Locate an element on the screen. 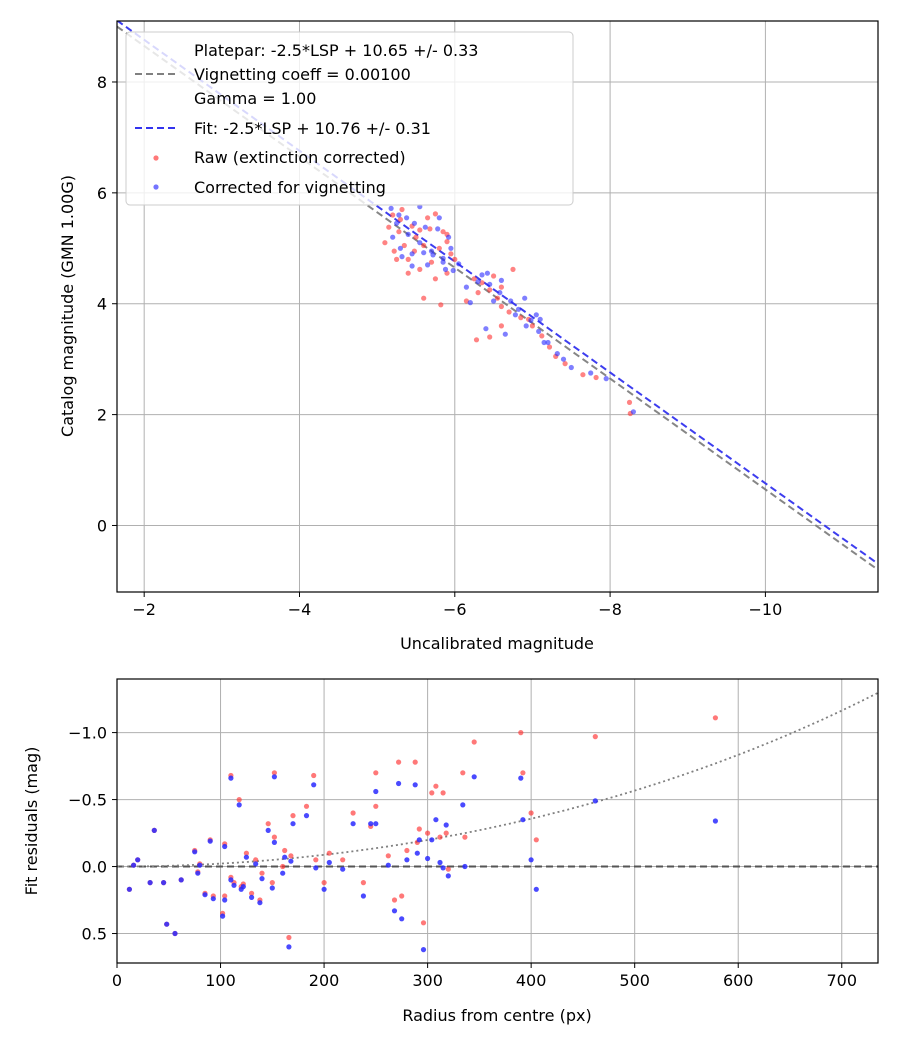 The height and width of the screenshot is (1050, 900). residuals-y-label: Fit residuals (mag) is located at coordinates (31, 821).